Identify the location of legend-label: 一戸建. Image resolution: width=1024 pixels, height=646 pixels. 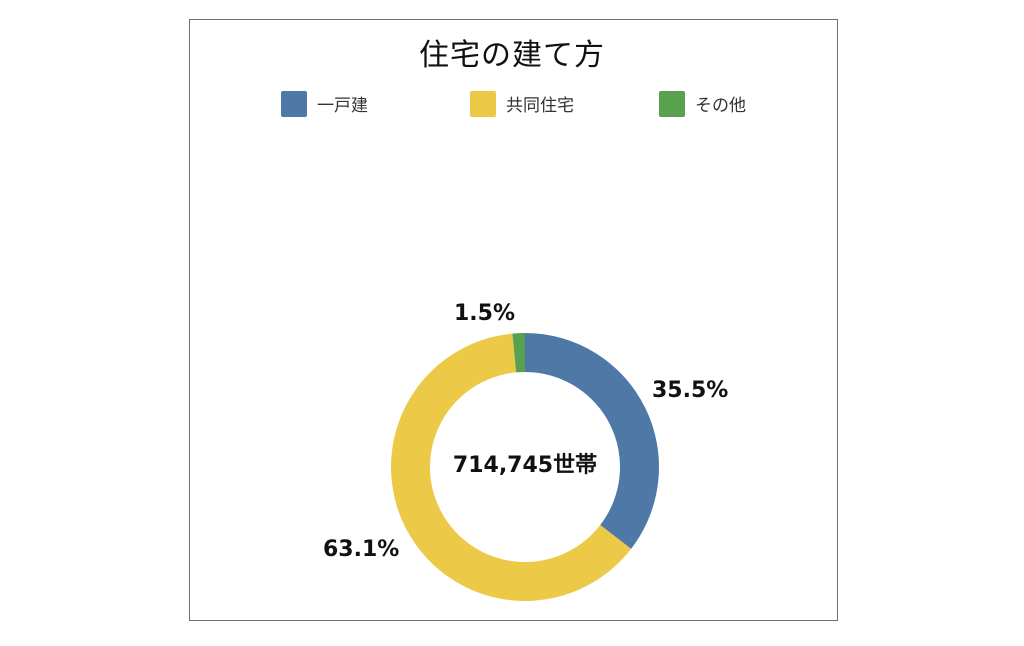
(342, 106).